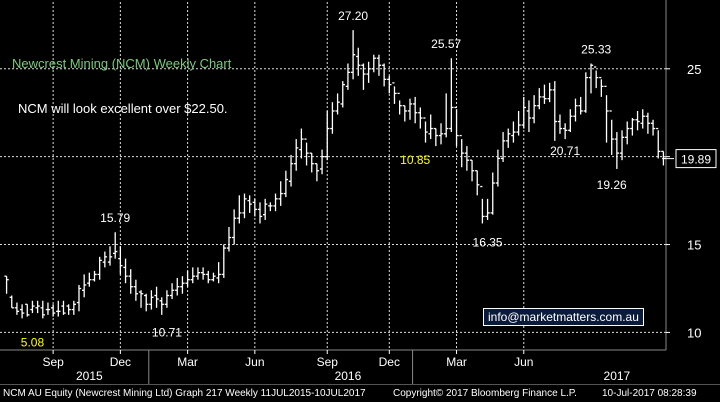  I want to click on chart-title: Newcrest Mining (NCM) Weekly Chart, so click(122, 63).